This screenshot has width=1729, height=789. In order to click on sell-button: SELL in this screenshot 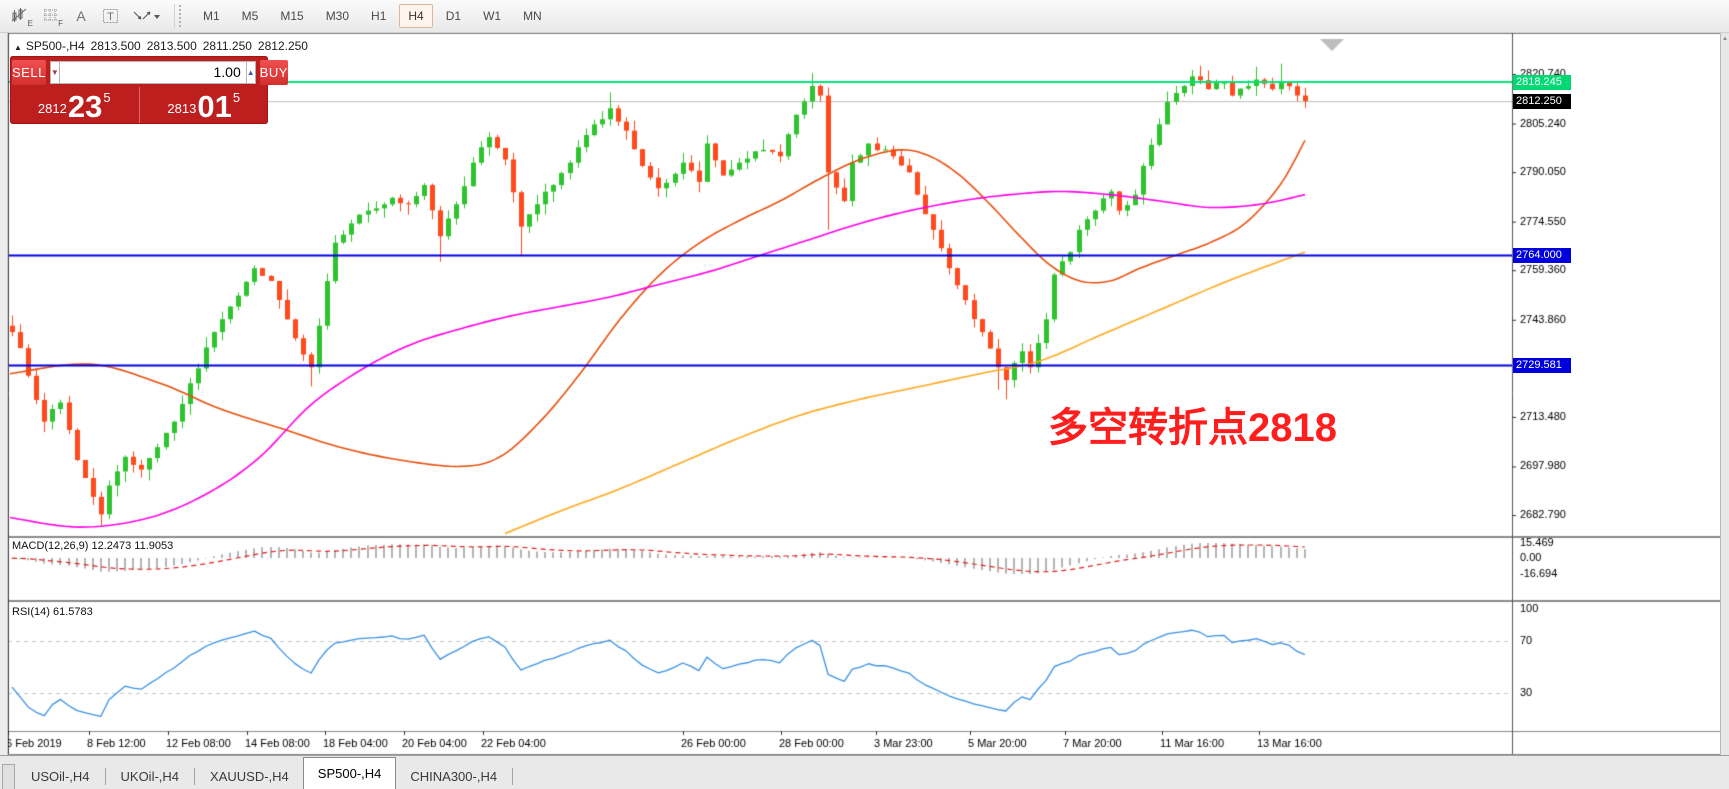, I will do `click(29, 72)`.